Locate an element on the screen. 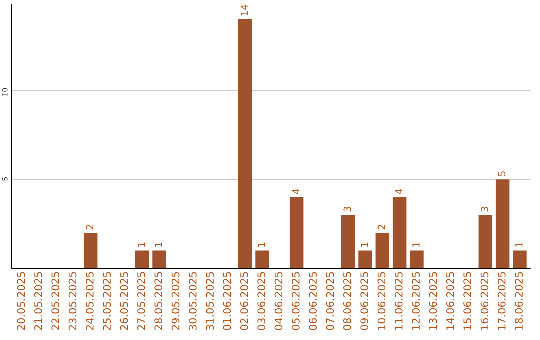  x-tick-label: 20.05.2025 is located at coordinates (21, 301).